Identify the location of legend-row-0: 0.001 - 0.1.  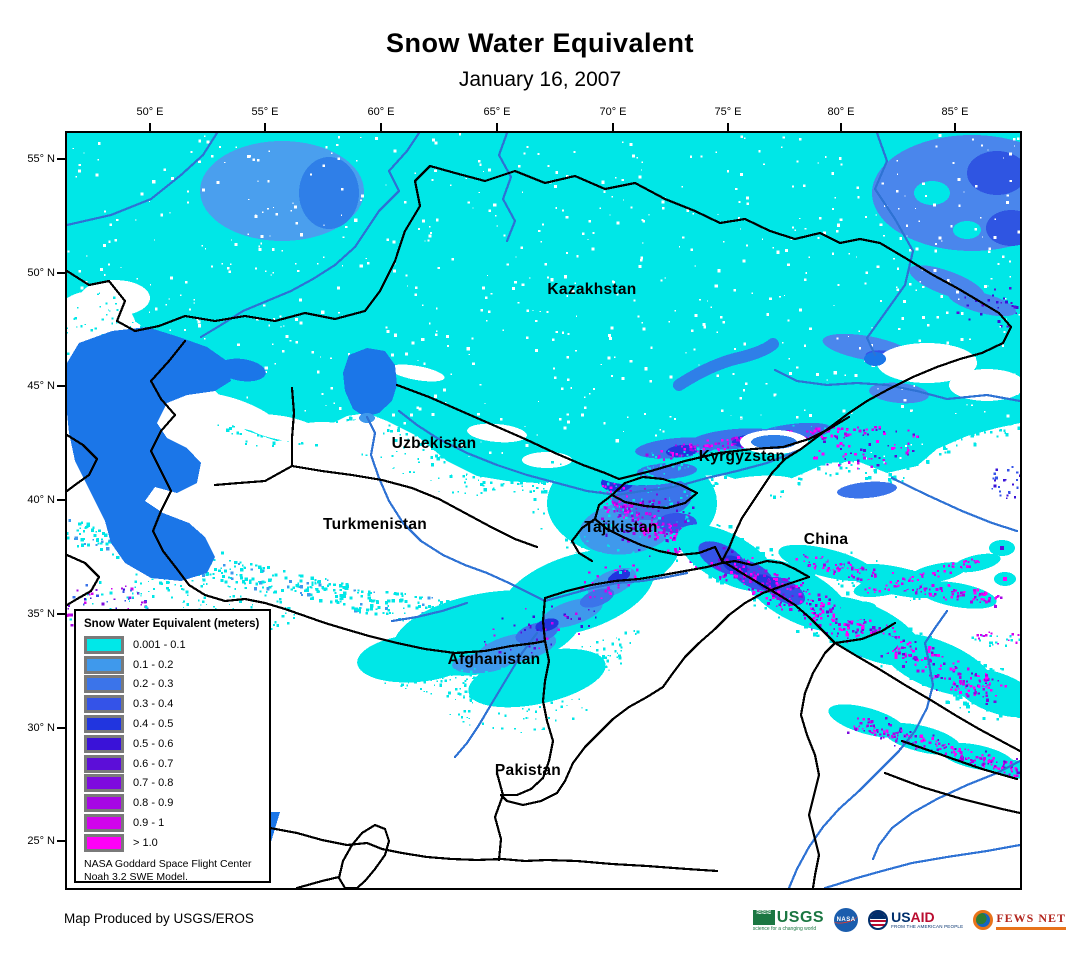
(172, 645).